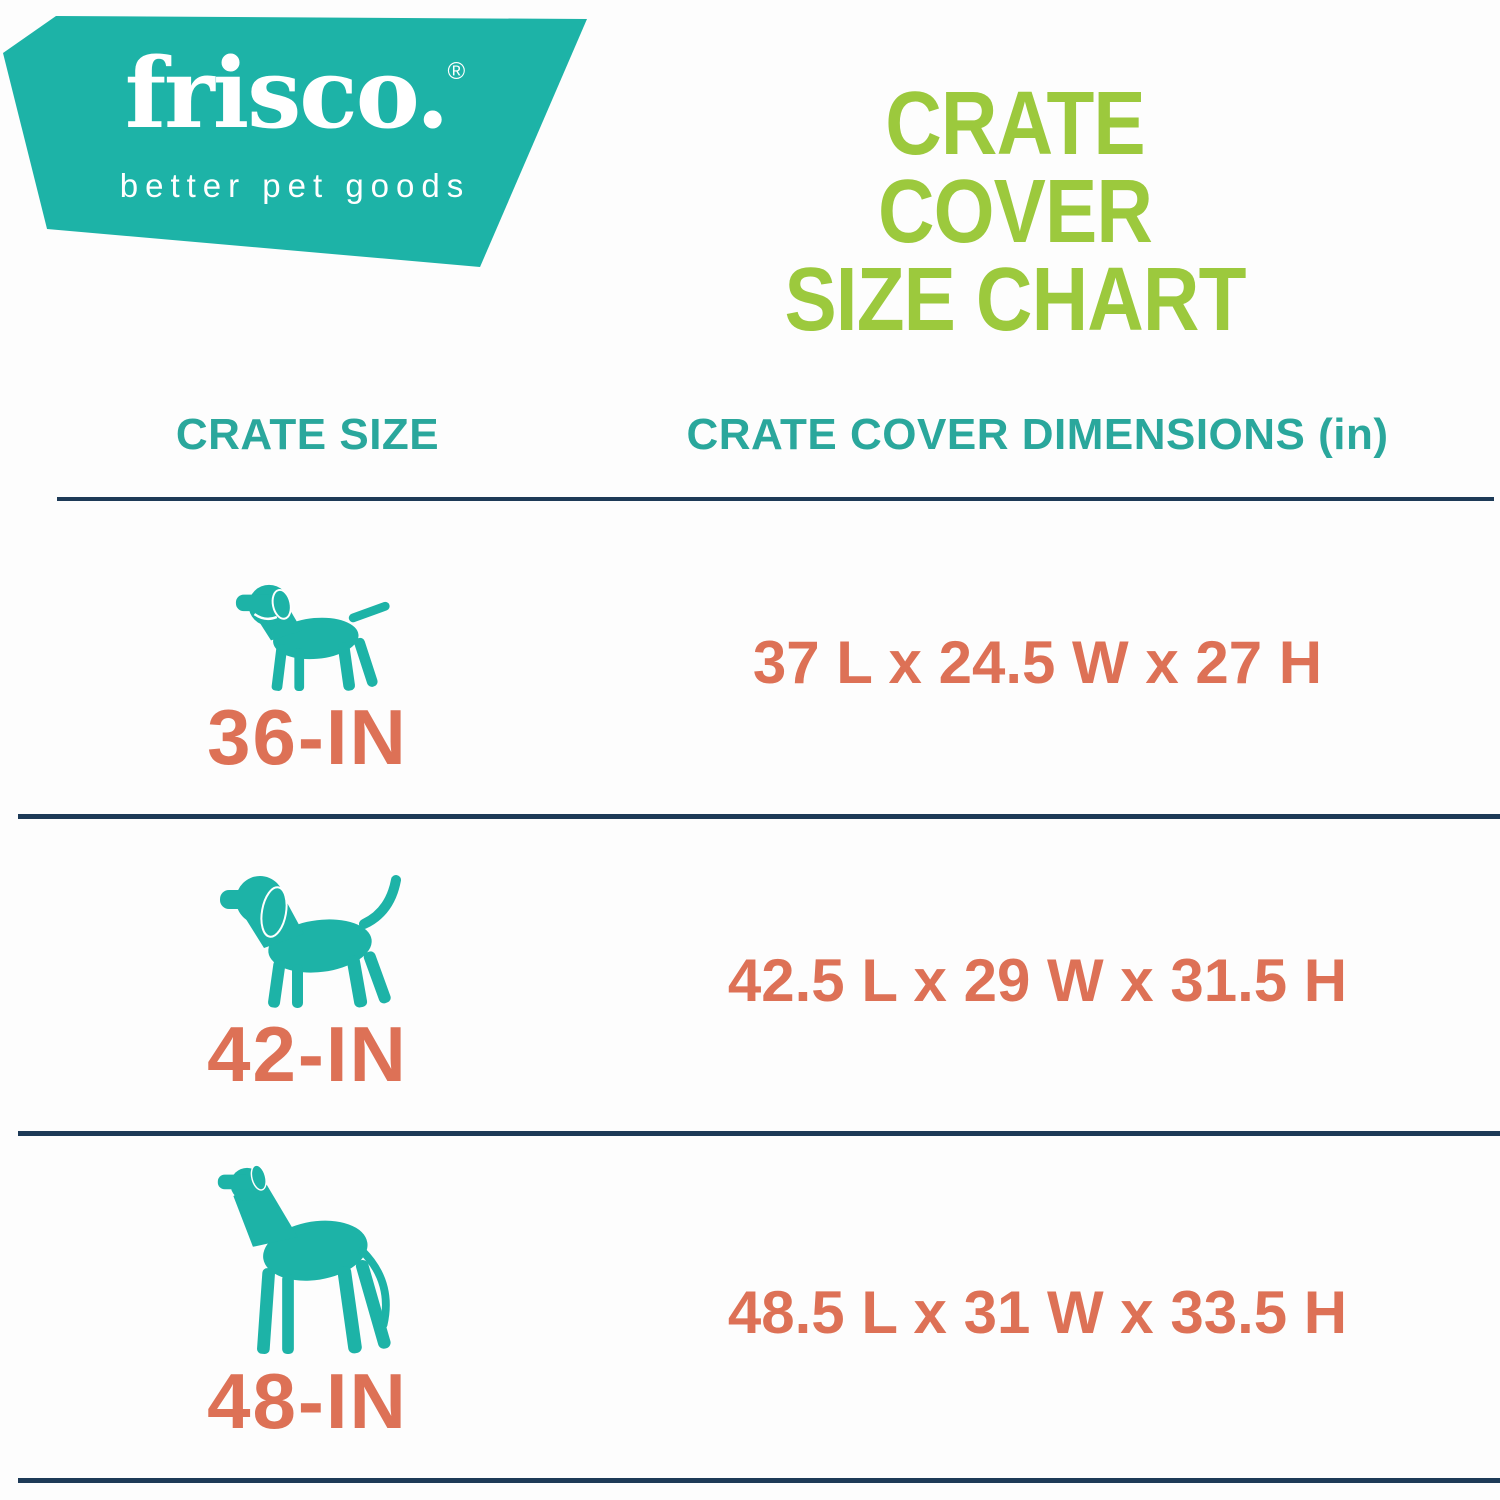  I want to click on crate-size-label: 48-IN, so click(307, 1401).